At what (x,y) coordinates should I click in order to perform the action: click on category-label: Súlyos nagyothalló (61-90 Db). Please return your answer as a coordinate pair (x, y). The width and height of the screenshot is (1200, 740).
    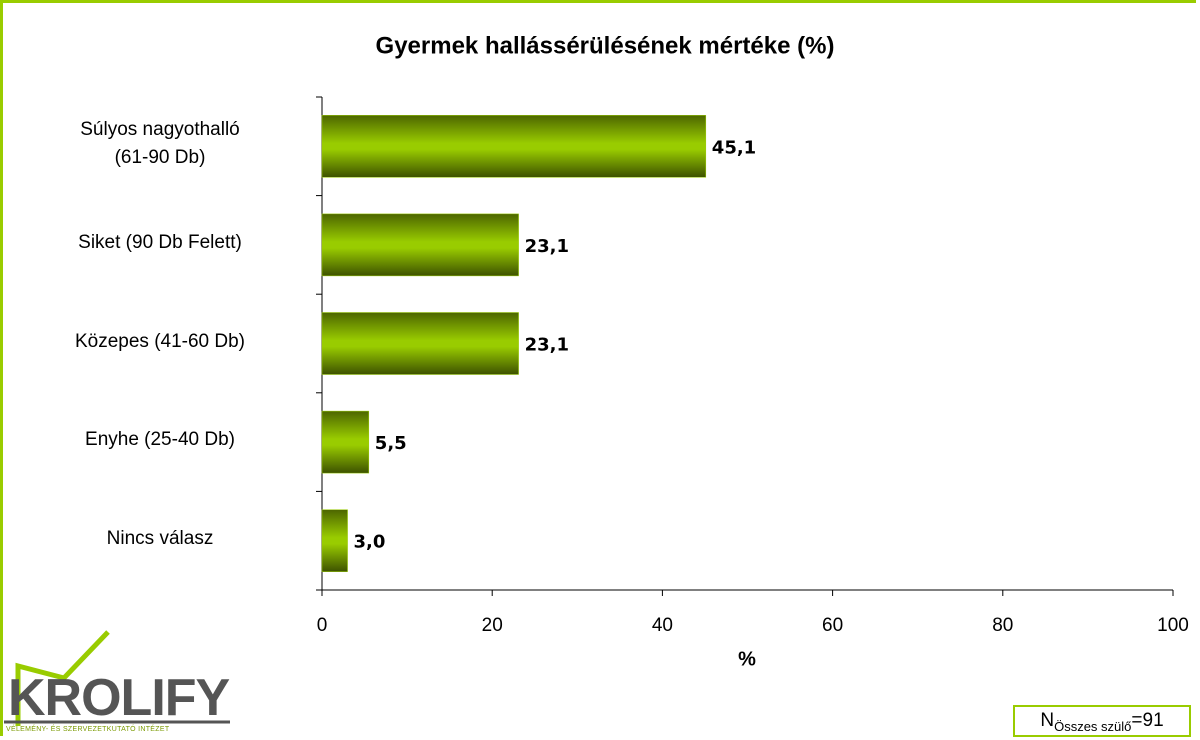
    Looking at the image, I should click on (160, 144).